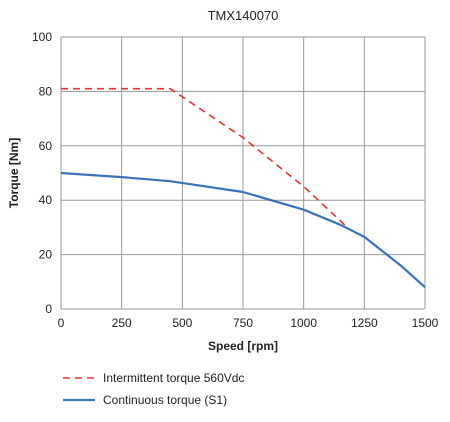 The image size is (450, 422). What do you see at coordinates (46, 146) in the screenshot?
I see `y-tick-label: 60` at bounding box center [46, 146].